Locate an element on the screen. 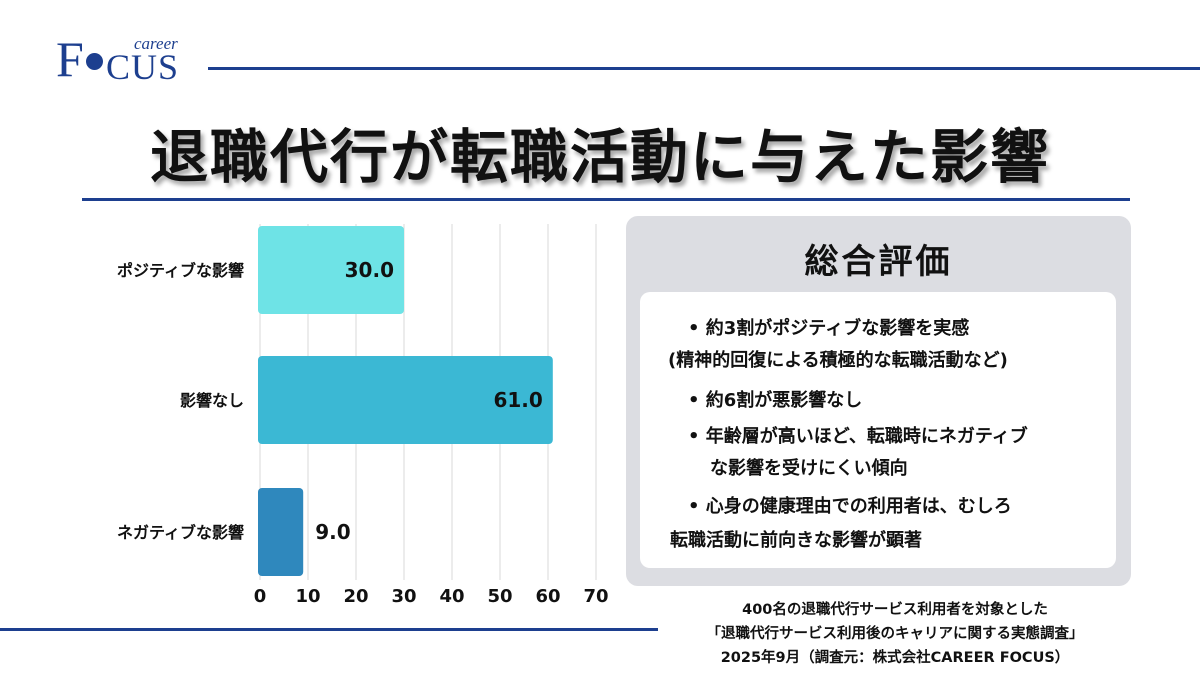 The width and height of the screenshot is (1200, 700). x-tick-label: 50 is located at coordinates (499, 596).